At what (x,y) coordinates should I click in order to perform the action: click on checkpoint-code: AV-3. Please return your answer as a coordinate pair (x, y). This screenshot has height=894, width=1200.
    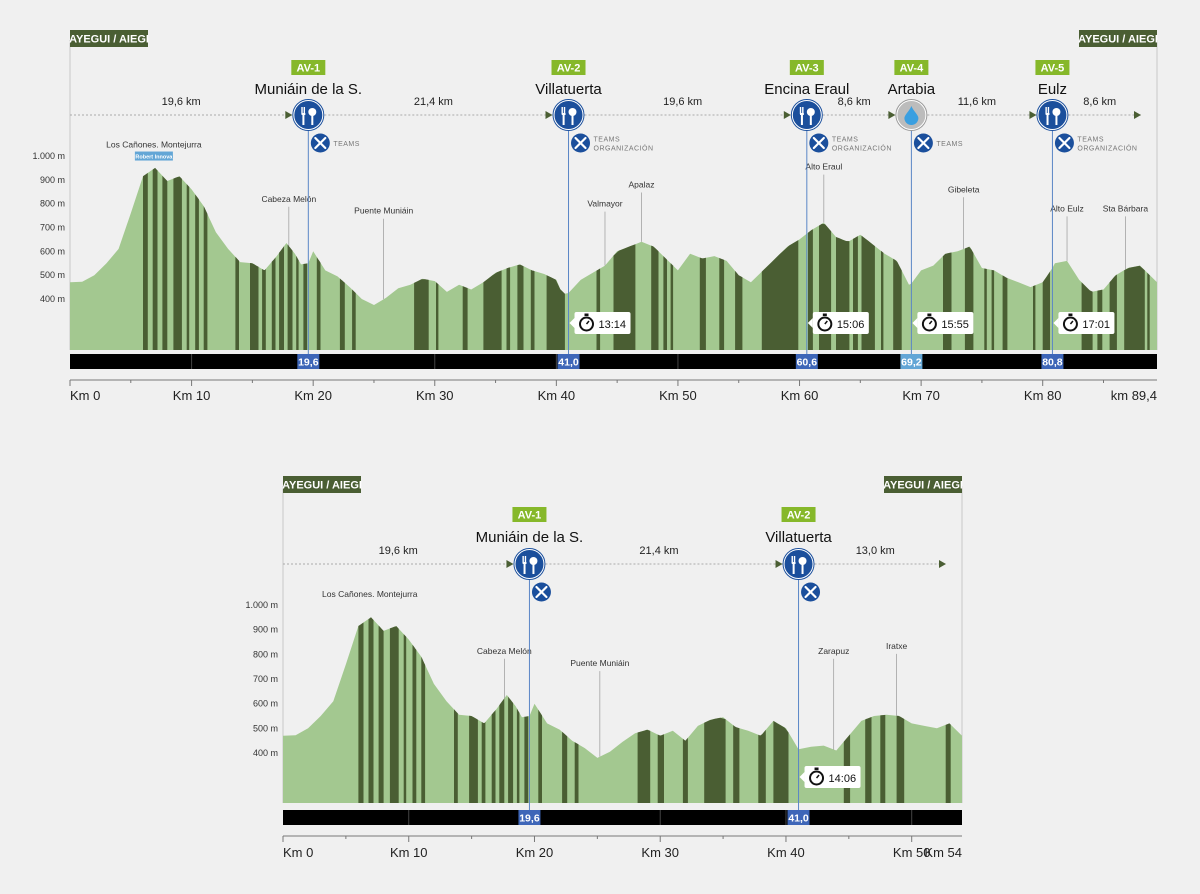
    Looking at the image, I should click on (807, 69).